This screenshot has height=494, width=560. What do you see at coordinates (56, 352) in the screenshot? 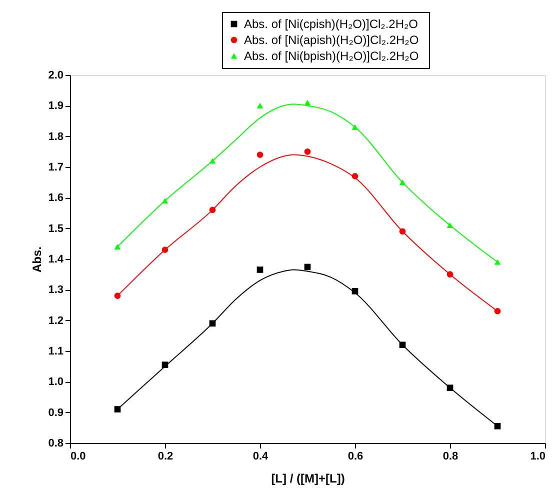
I see `y-tick-label: 1.1` at bounding box center [56, 352].